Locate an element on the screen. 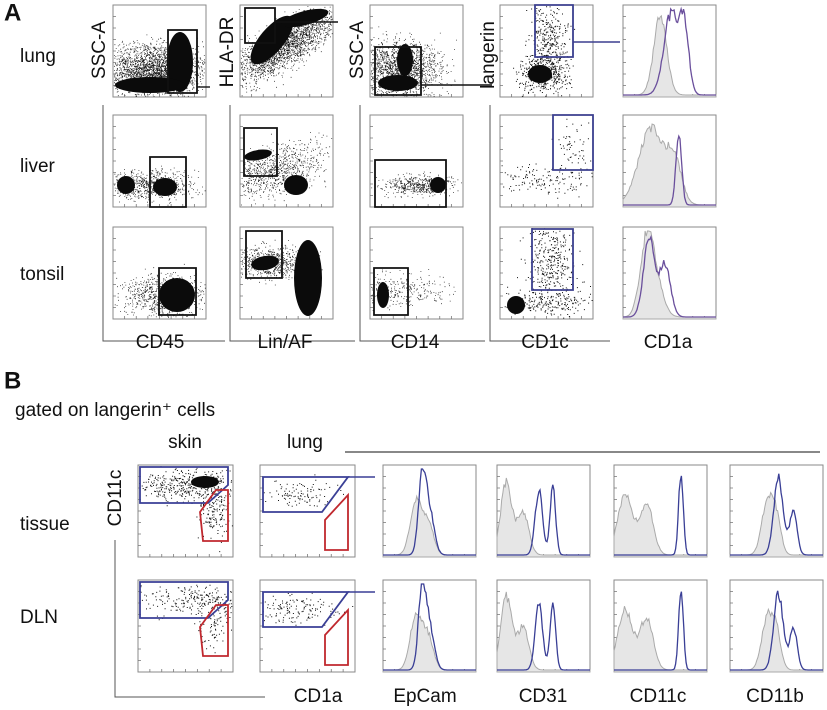  x-axis-label: CD14 is located at coordinates (415, 342).